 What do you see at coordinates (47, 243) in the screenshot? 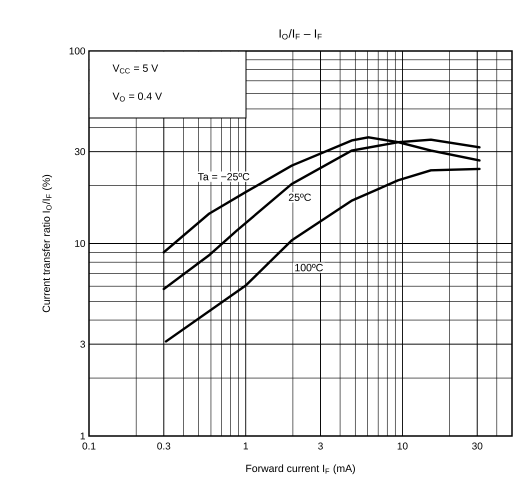
I see `y-axis-title: Current transfer ratio I$_{O}$/I$_{F}$ (%)` at bounding box center [47, 243].